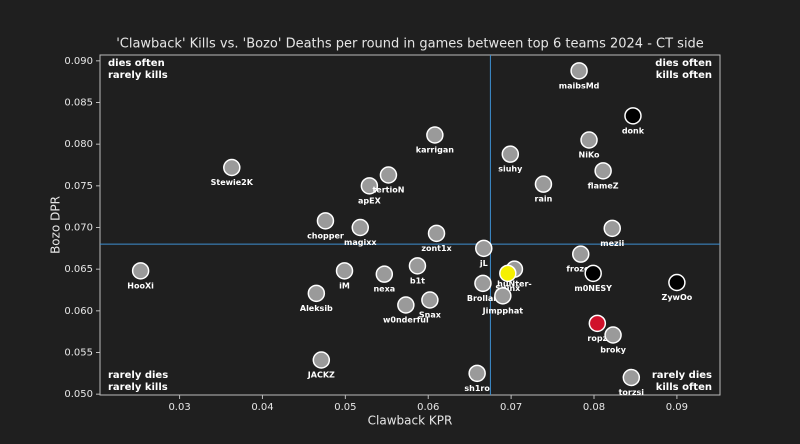 The width and height of the screenshot is (800, 444). I want to click on point-label: maibsMd, so click(579, 85).